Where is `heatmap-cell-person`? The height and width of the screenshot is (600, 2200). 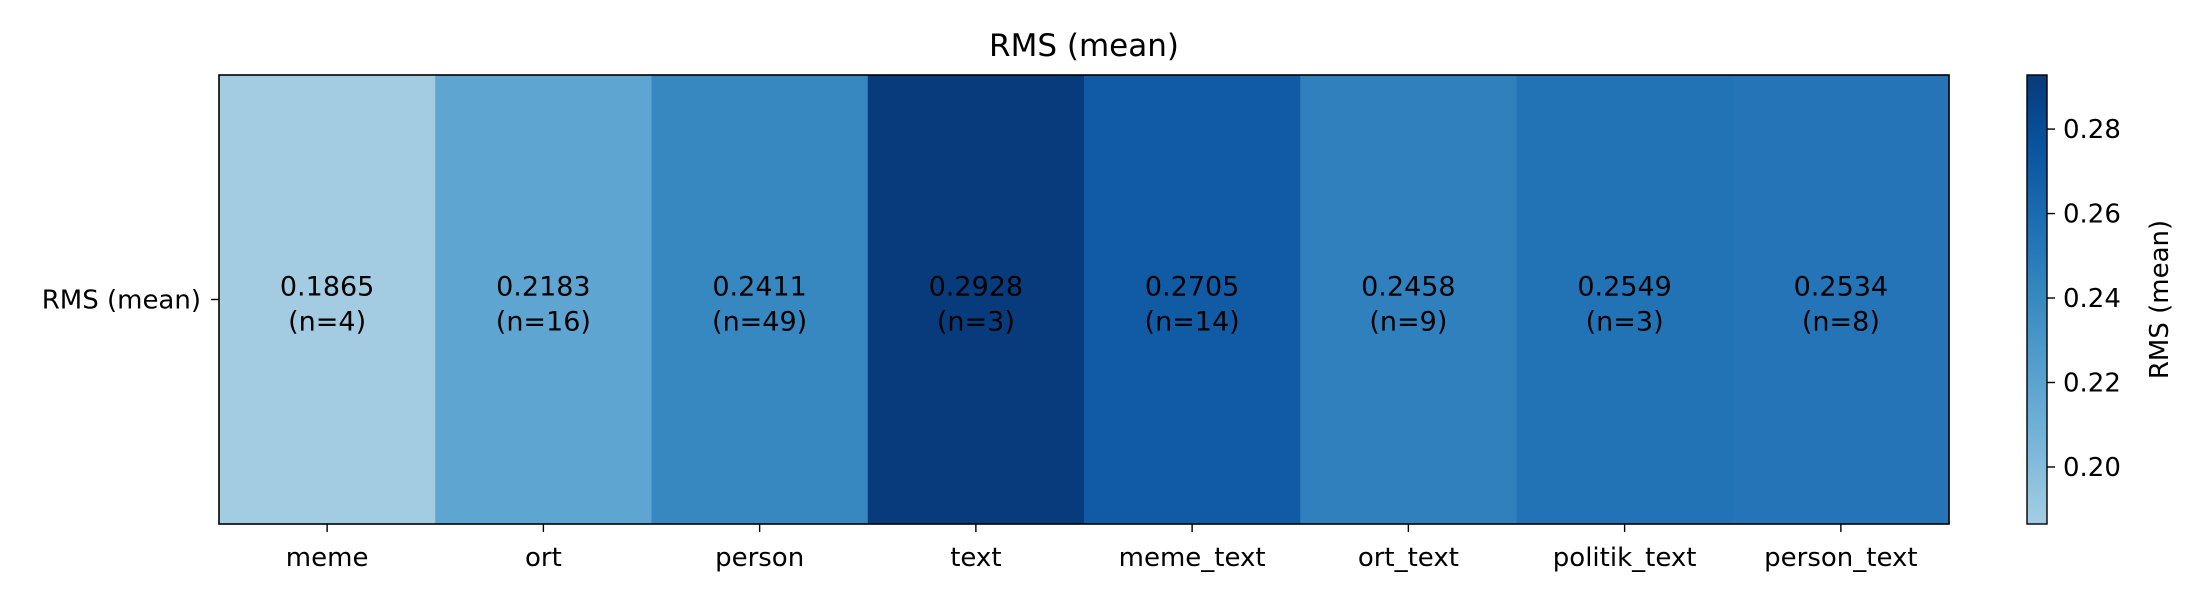
heatmap-cell-person is located at coordinates (760, 299).